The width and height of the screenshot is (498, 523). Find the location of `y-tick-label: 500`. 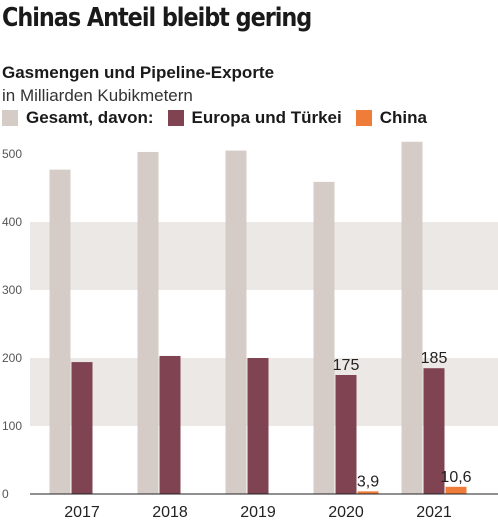

y-tick-label: 500 is located at coordinates (12, 154).